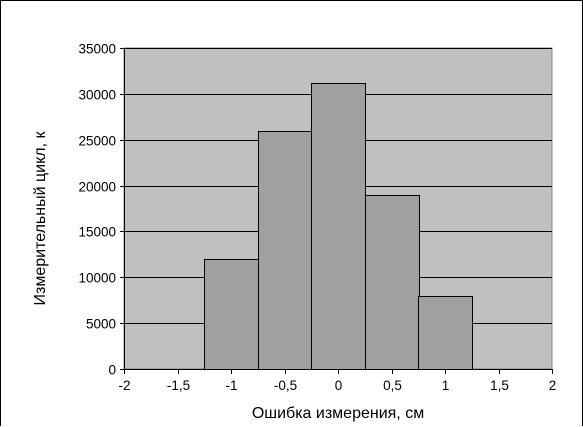 This screenshot has height=427, width=583. What do you see at coordinates (97, 278) in the screenshot?
I see `y-tick-label: 10000` at bounding box center [97, 278].